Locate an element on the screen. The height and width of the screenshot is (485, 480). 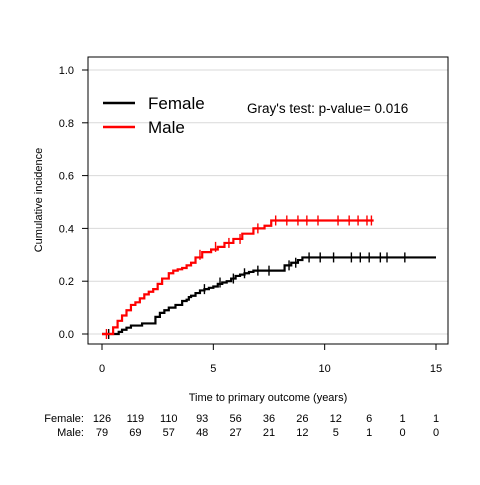
y-tick-label-2: 0.4 is located at coordinates (66, 229).